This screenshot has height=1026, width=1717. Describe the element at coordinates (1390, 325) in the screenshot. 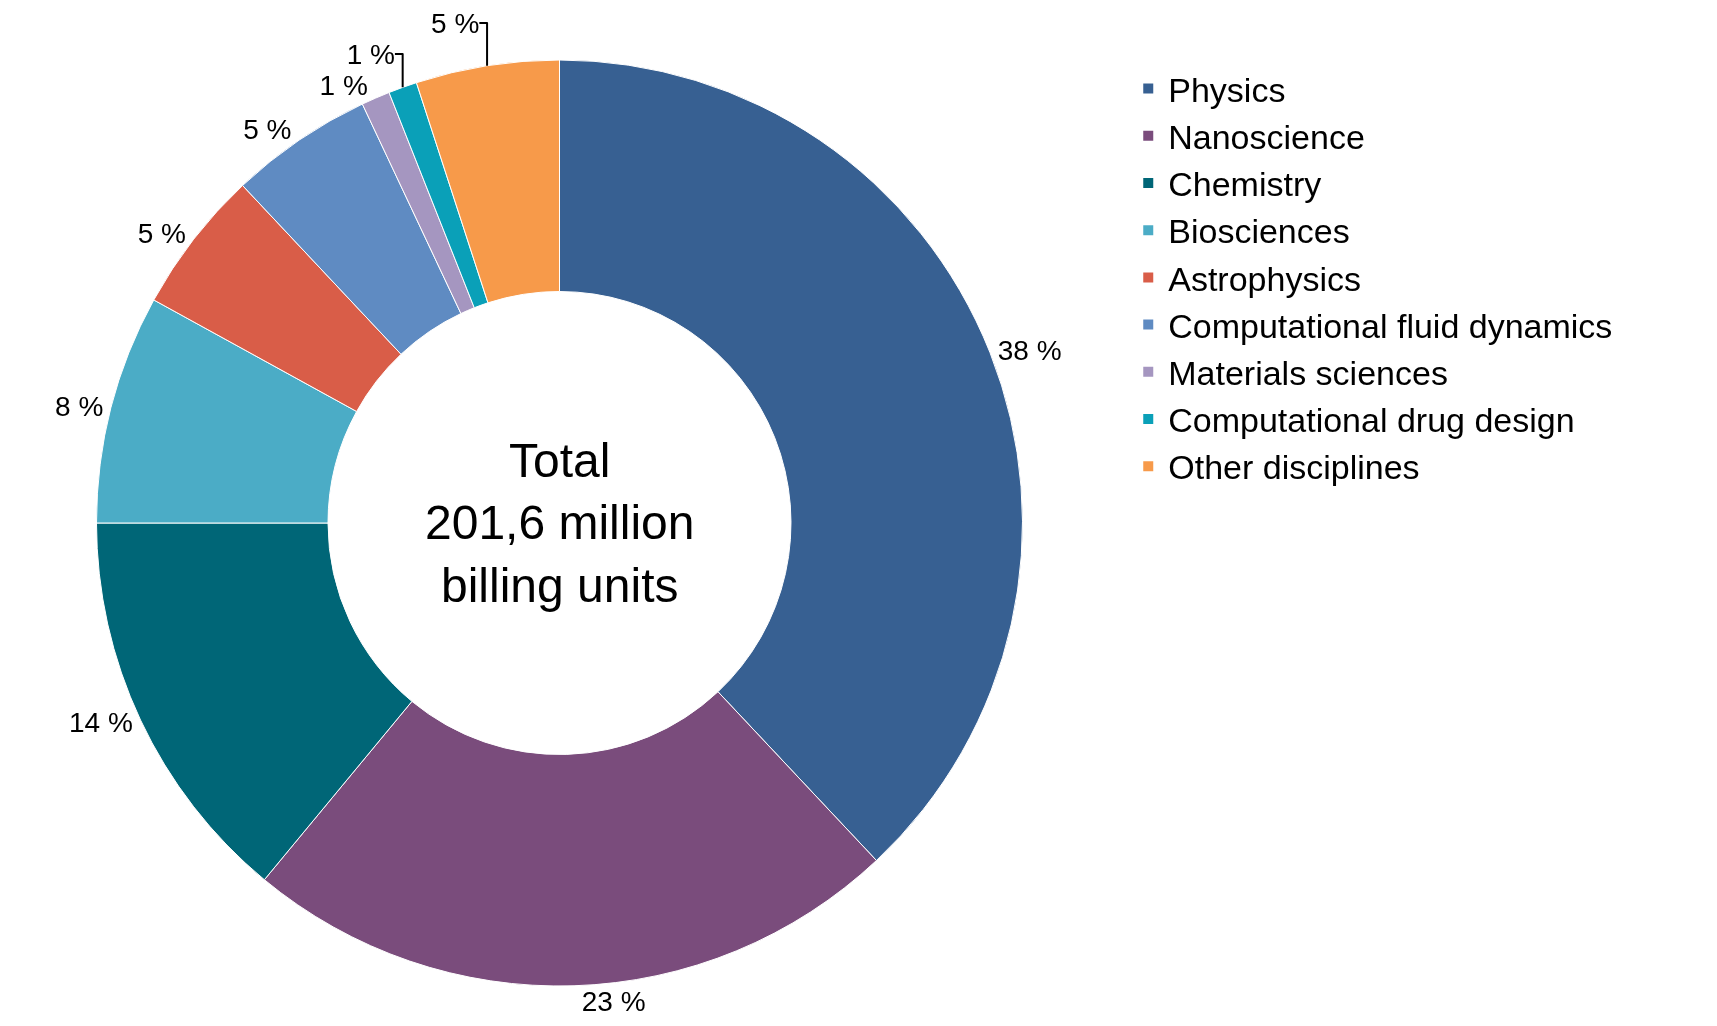

I see `legend-label: Computational fluid dynamics` at that location.